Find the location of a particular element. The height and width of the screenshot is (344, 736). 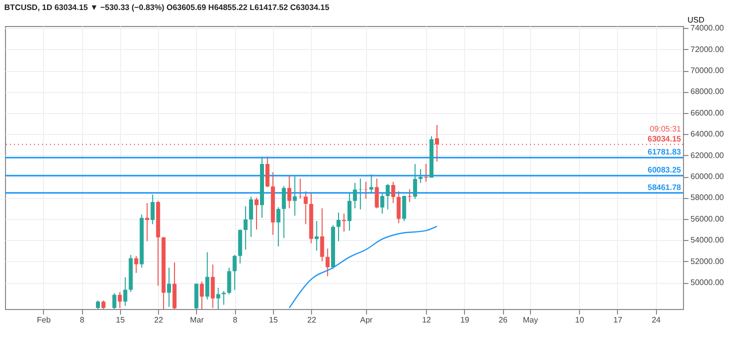

y-tick-label: 64000.00 is located at coordinates (707, 134).